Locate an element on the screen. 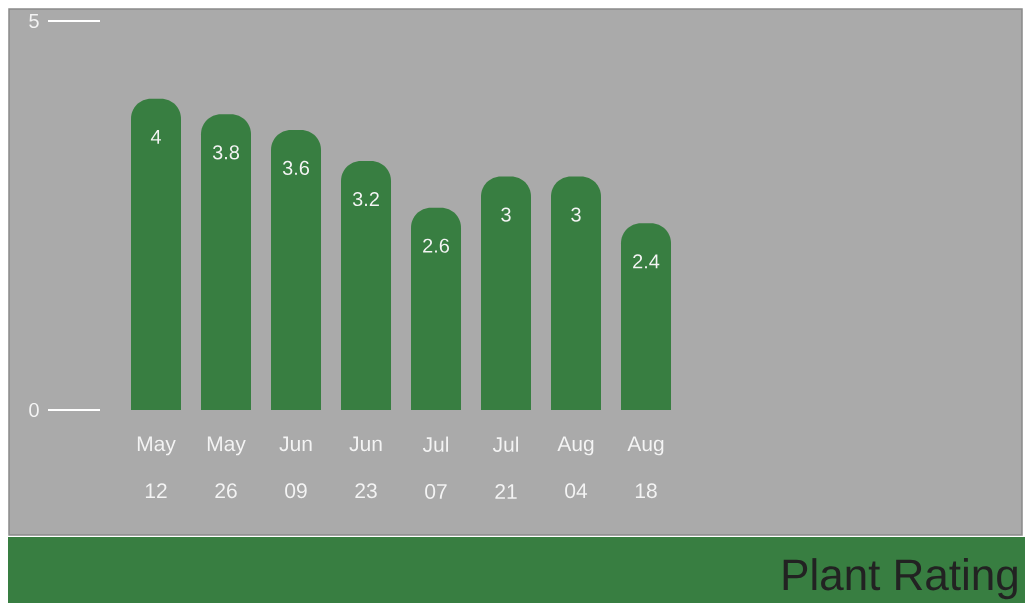  category-label: Jun 23 is located at coordinates (365, 467).